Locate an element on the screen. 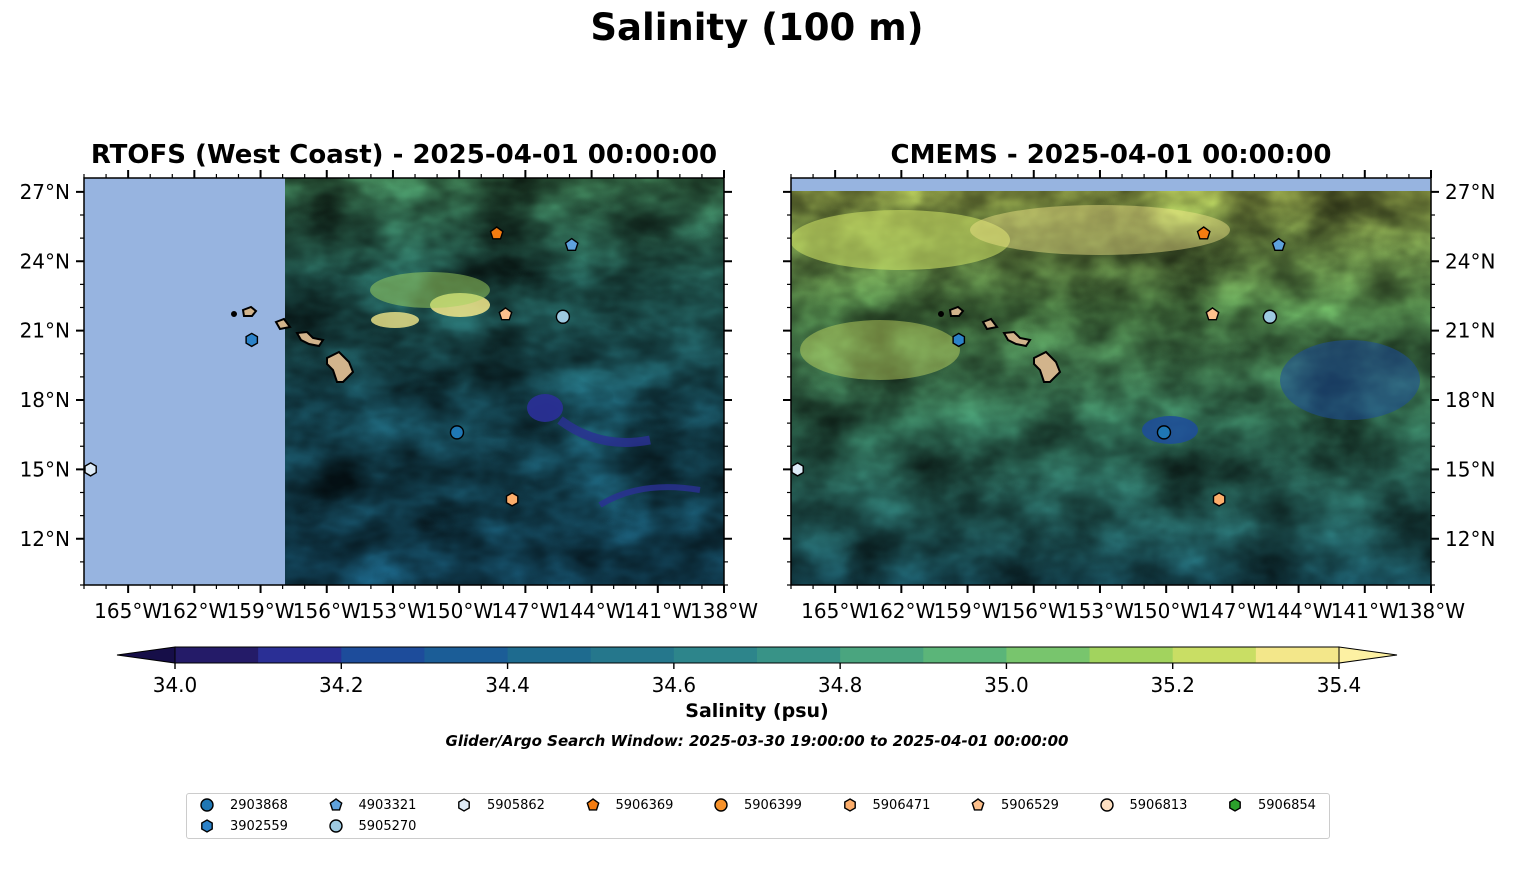 The height and width of the screenshot is (889, 1514). colorbar-tick-label: 35.4 is located at coordinates (1339, 685).